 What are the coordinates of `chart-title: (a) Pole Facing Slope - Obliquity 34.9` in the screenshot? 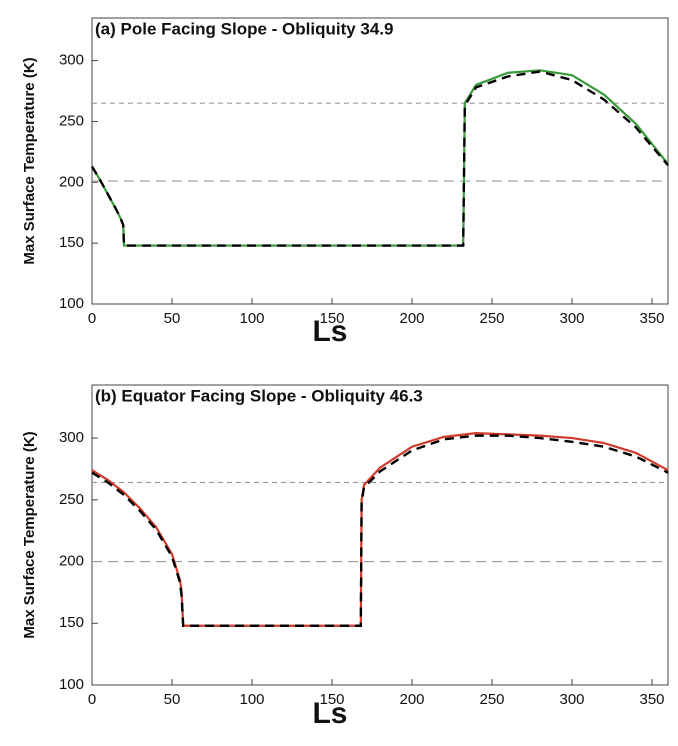 It's located at (244, 28).